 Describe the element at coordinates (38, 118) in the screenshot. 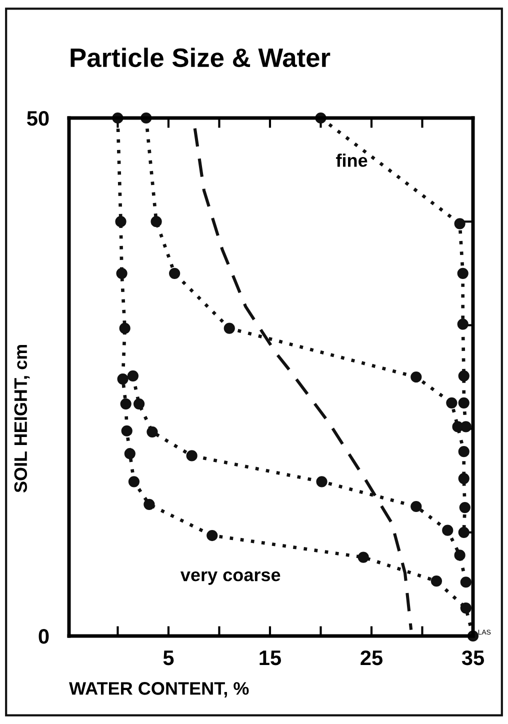

I see `y-tick-label: 50` at that location.